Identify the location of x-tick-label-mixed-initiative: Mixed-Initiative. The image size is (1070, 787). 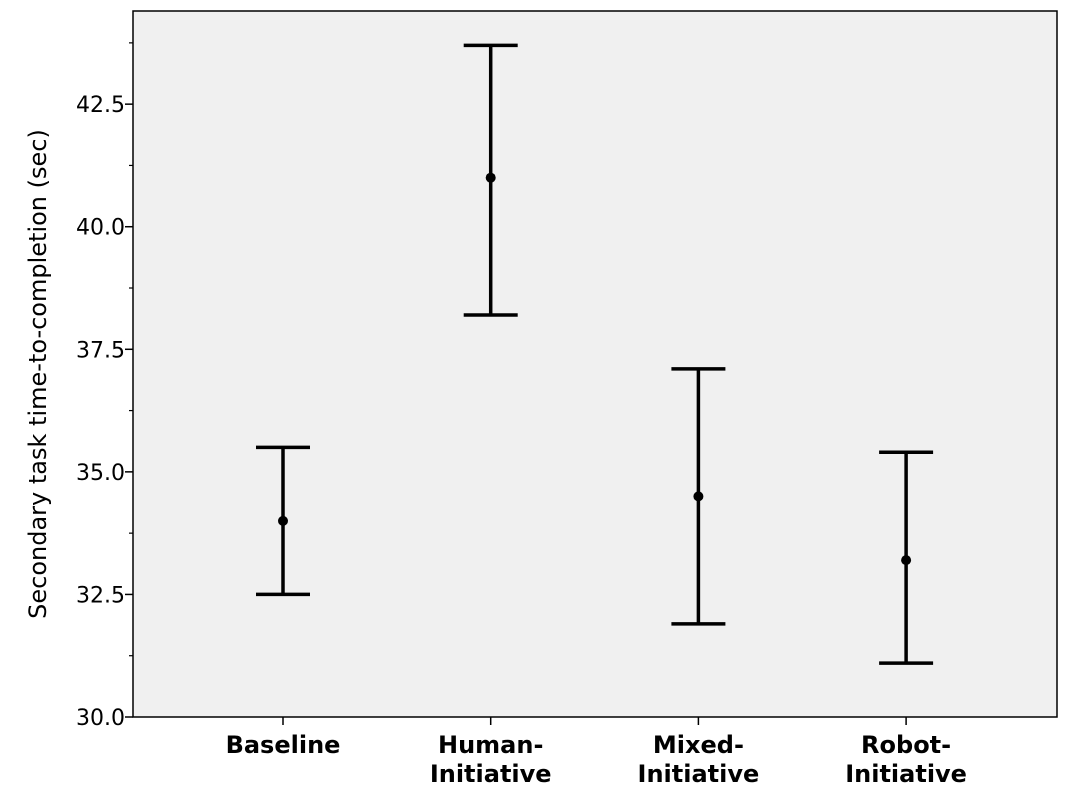
(699, 759).